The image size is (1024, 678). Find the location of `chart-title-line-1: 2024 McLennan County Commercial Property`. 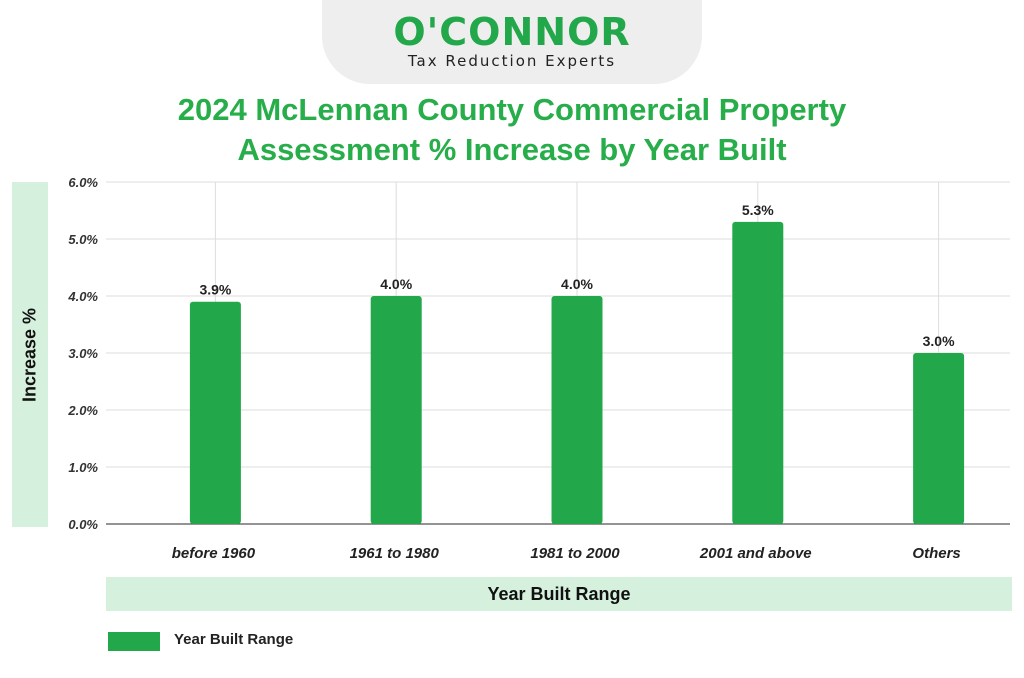

chart-title-line-1: 2024 McLennan County Commercial Property is located at coordinates (512, 109).